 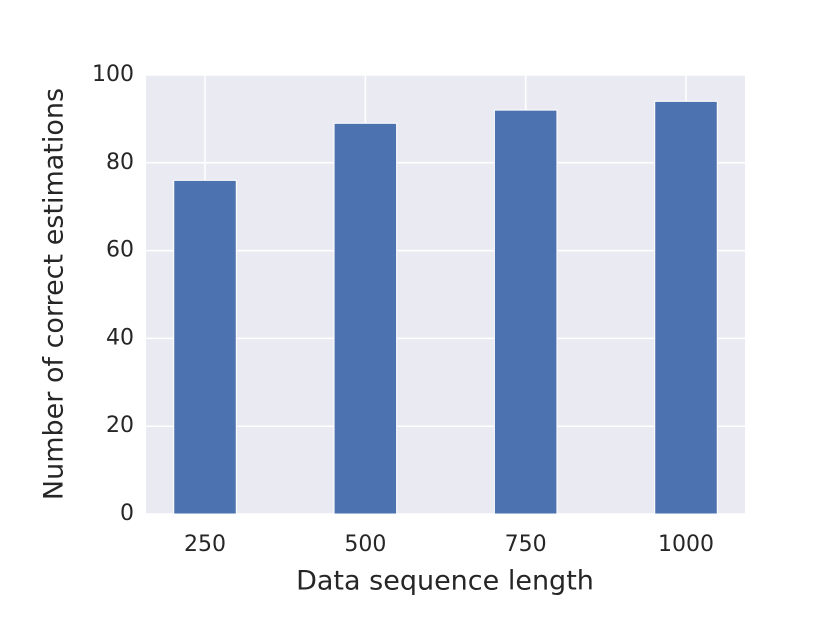 I want to click on y-tick-label: 40, so click(x=120, y=337).